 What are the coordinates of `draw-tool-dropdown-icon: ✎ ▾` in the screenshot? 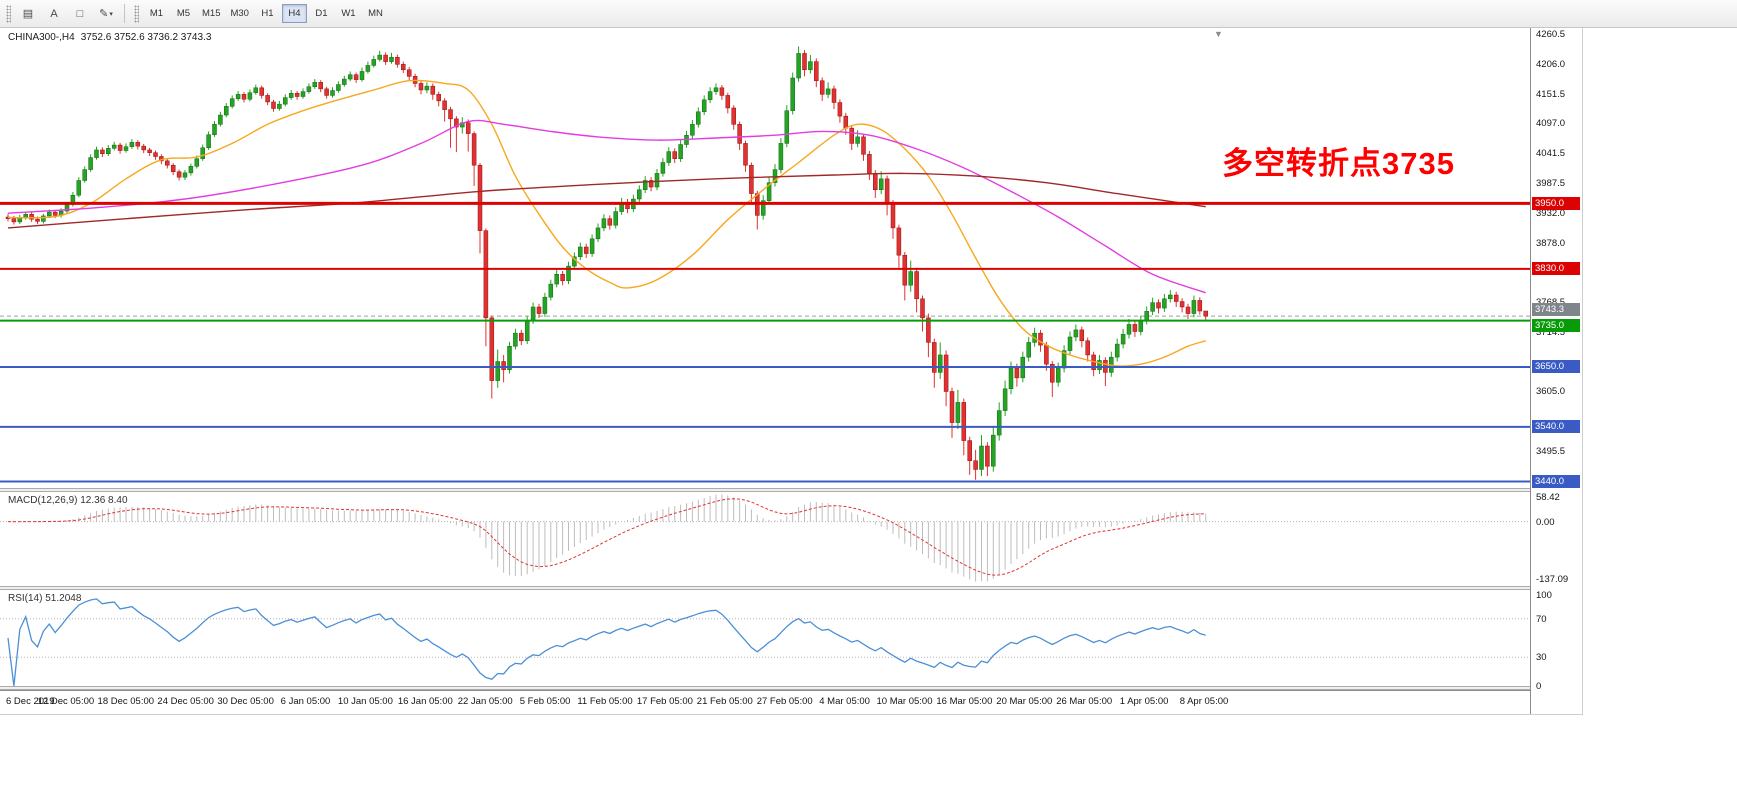 It's located at (106, 14).